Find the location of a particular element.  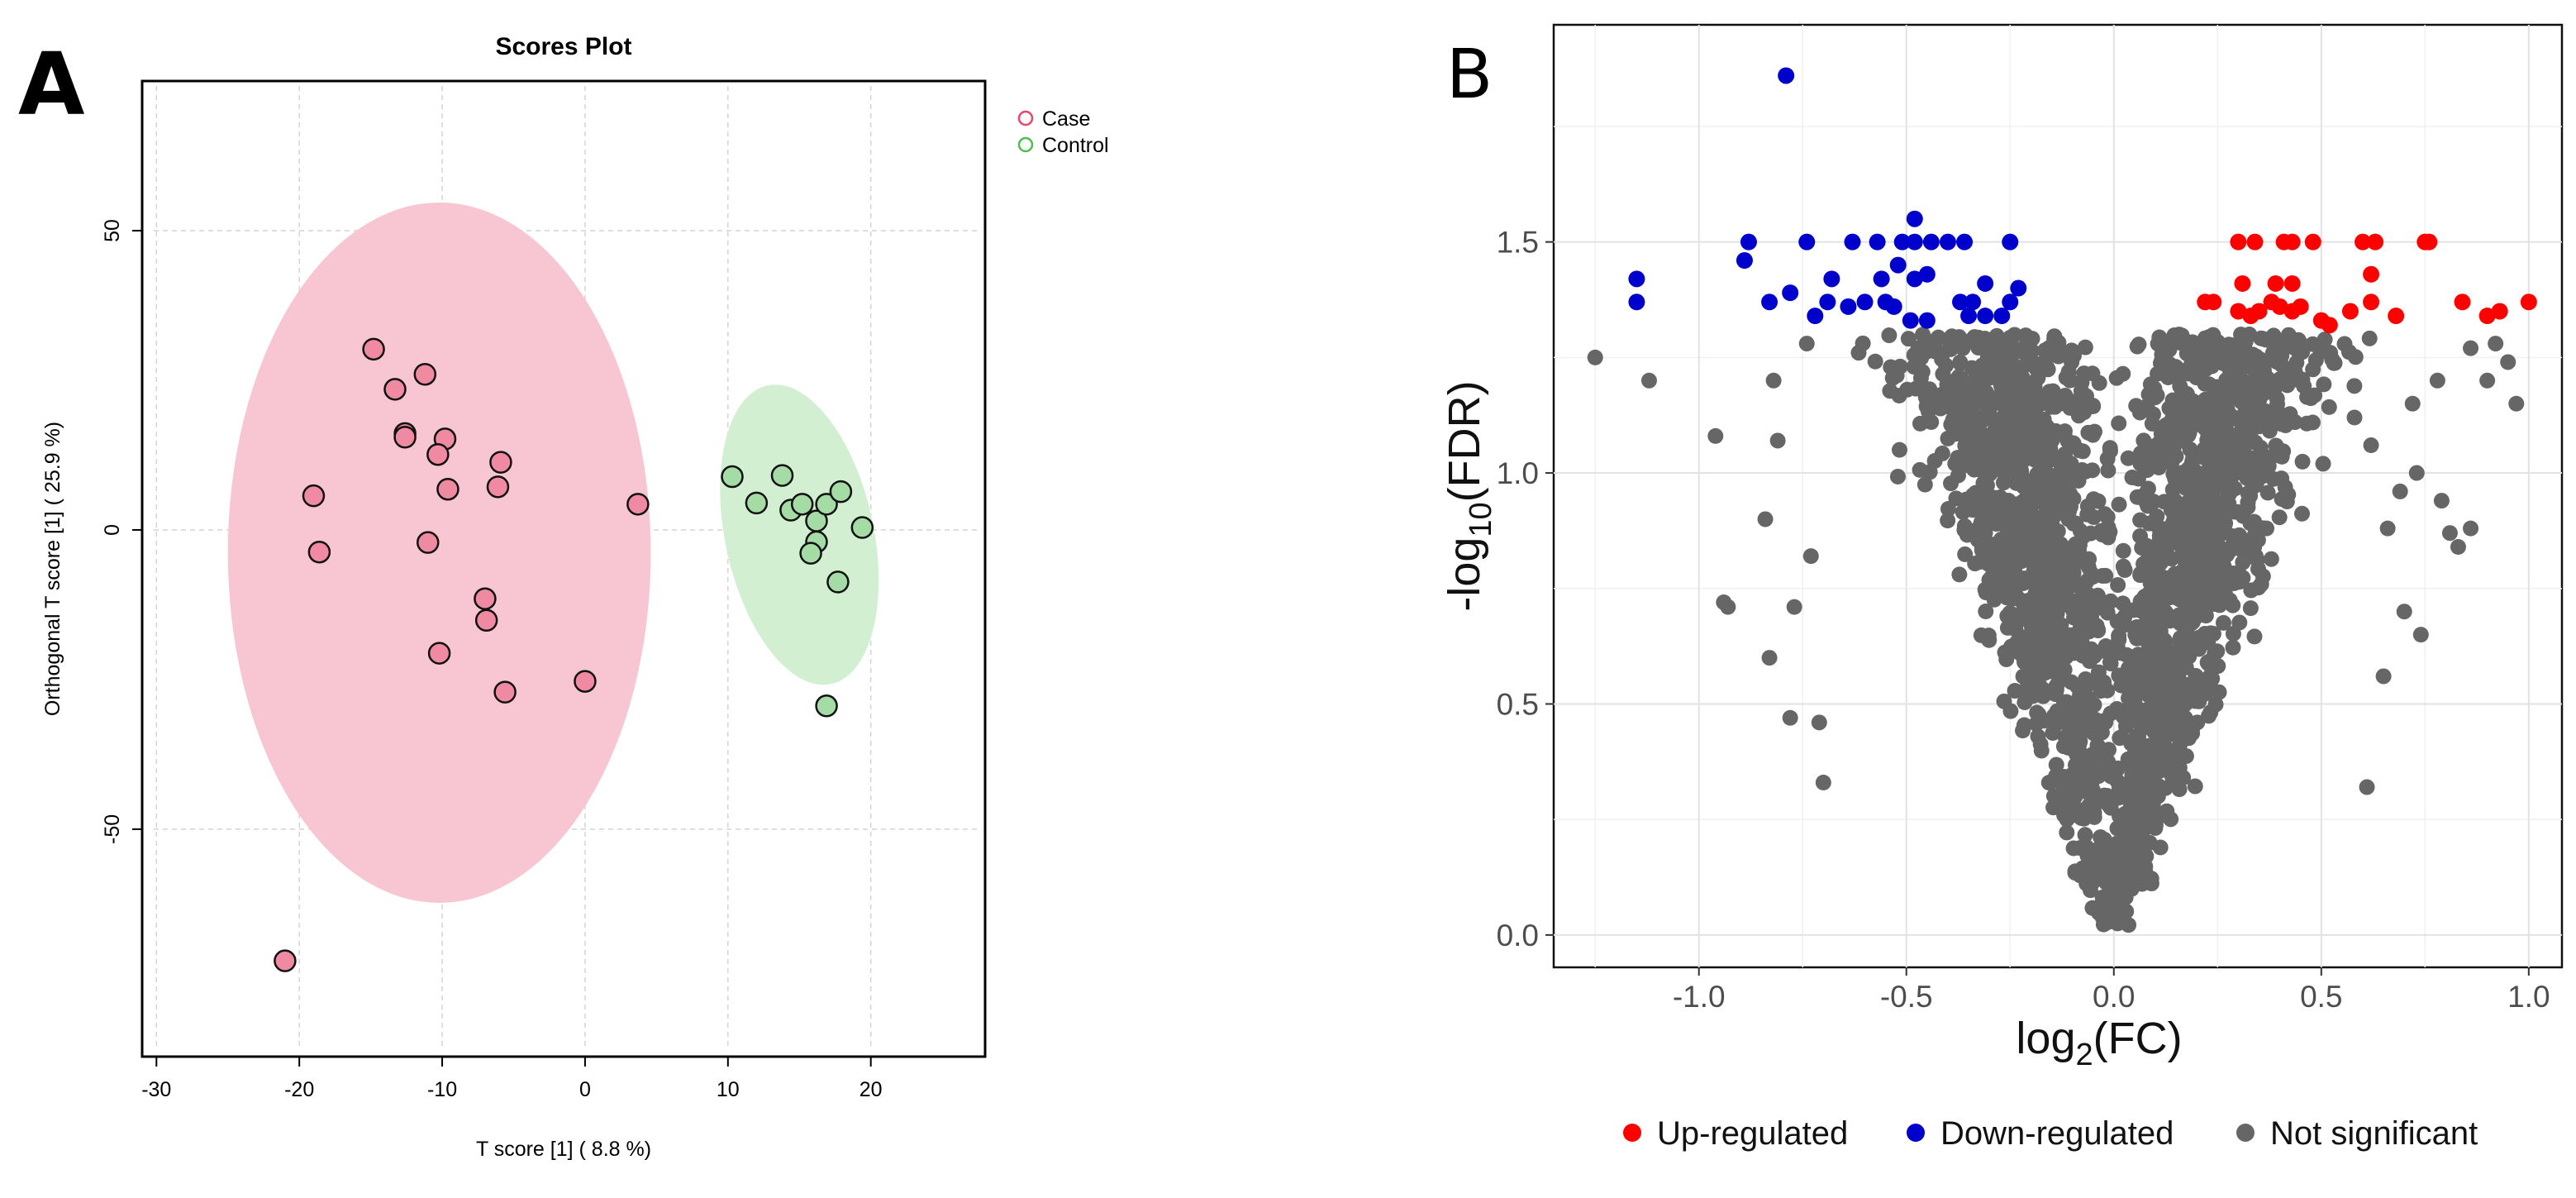

x-tick-label: -1.0 is located at coordinates (1700, 997).